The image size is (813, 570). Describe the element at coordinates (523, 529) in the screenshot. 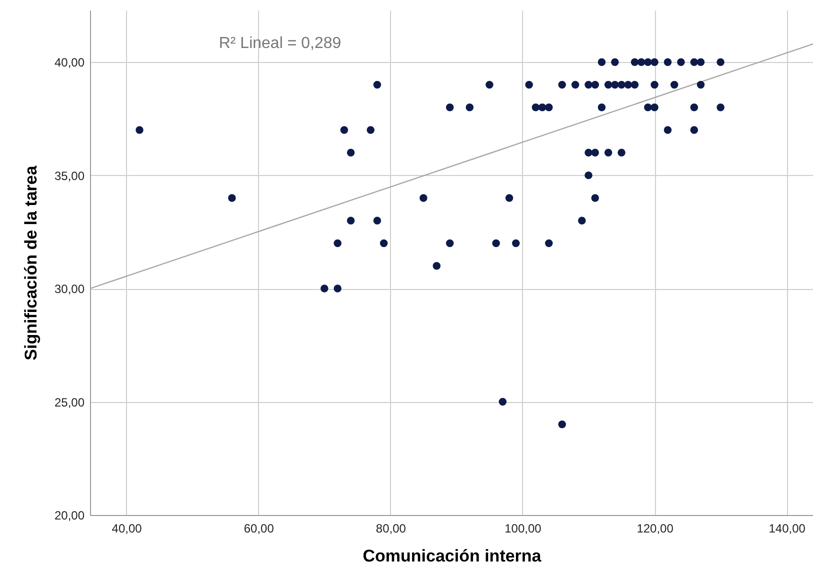

I see `x-tick-label: 100,00` at that location.